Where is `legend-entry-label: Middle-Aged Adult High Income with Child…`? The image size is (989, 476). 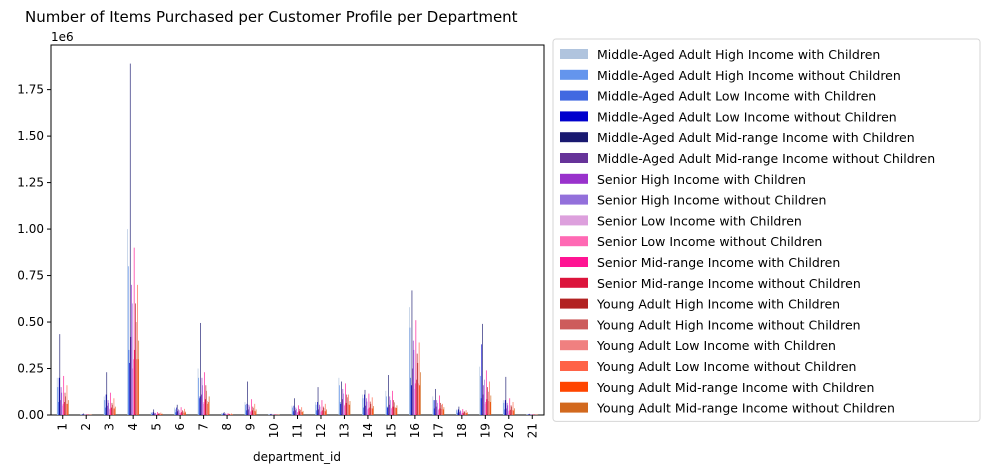 legend-entry-label: Middle-Aged Adult High Income with Child… is located at coordinates (738, 54).